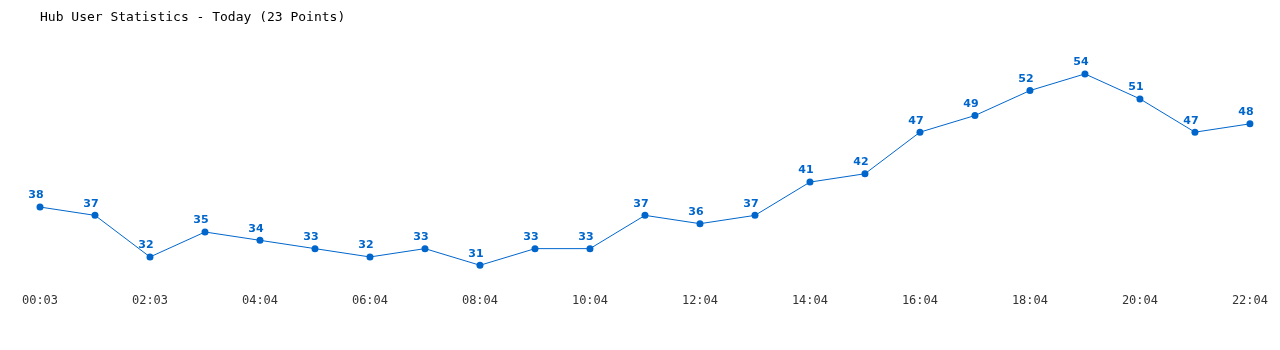 This screenshot has width=1280, height=350. I want to click on chart-title: Hub User Statistics - Today (23 Points), so click(193, 17).